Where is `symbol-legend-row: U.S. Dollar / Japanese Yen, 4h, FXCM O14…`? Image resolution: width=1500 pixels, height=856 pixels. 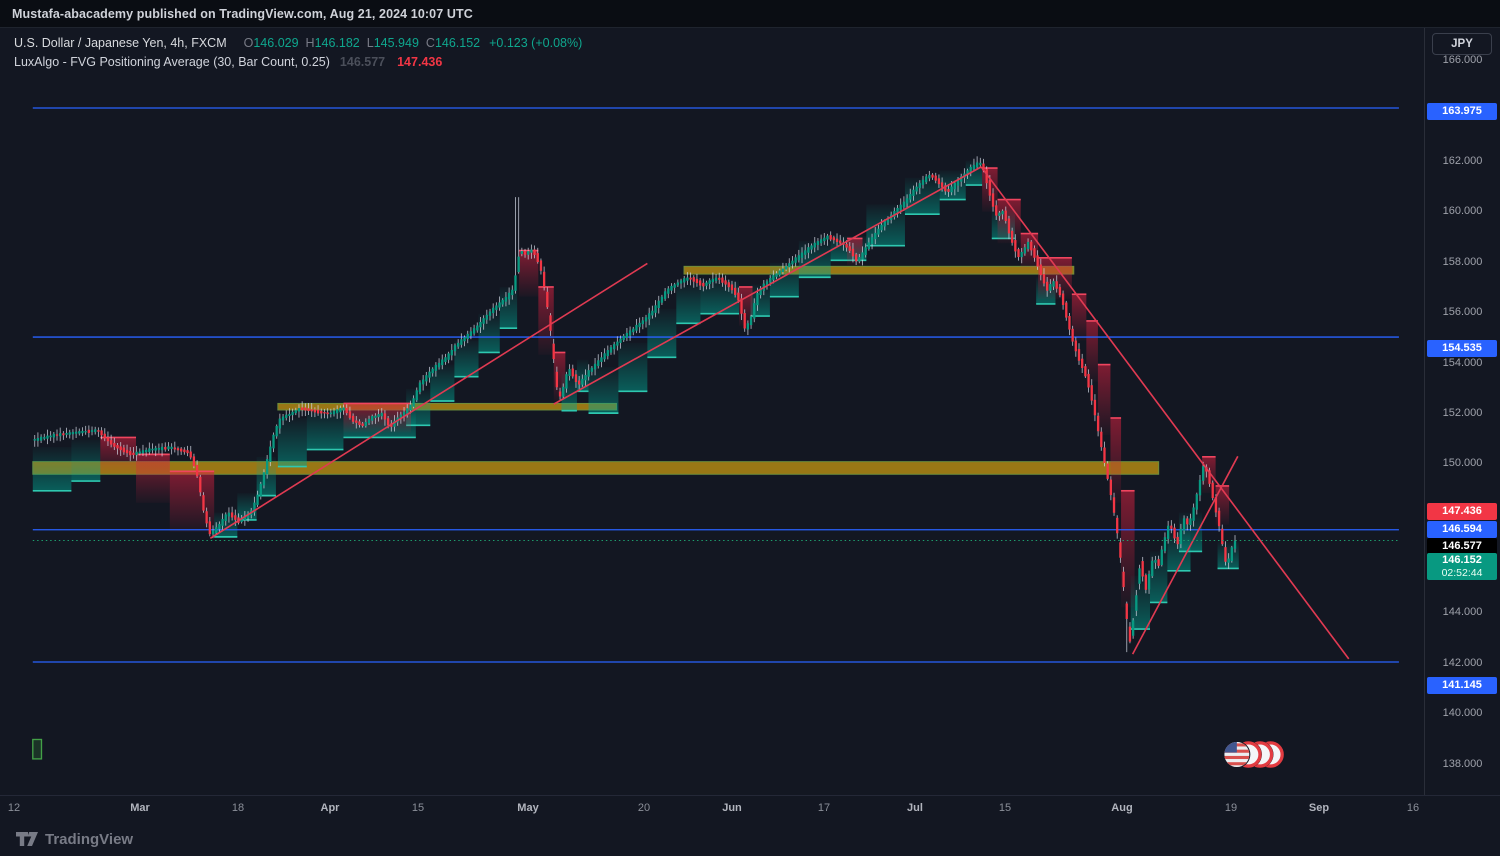
symbol-legend-row: U.S. Dollar / Japanese Yen, 4h, FXCM O14… is located at coordinates (298, 42).